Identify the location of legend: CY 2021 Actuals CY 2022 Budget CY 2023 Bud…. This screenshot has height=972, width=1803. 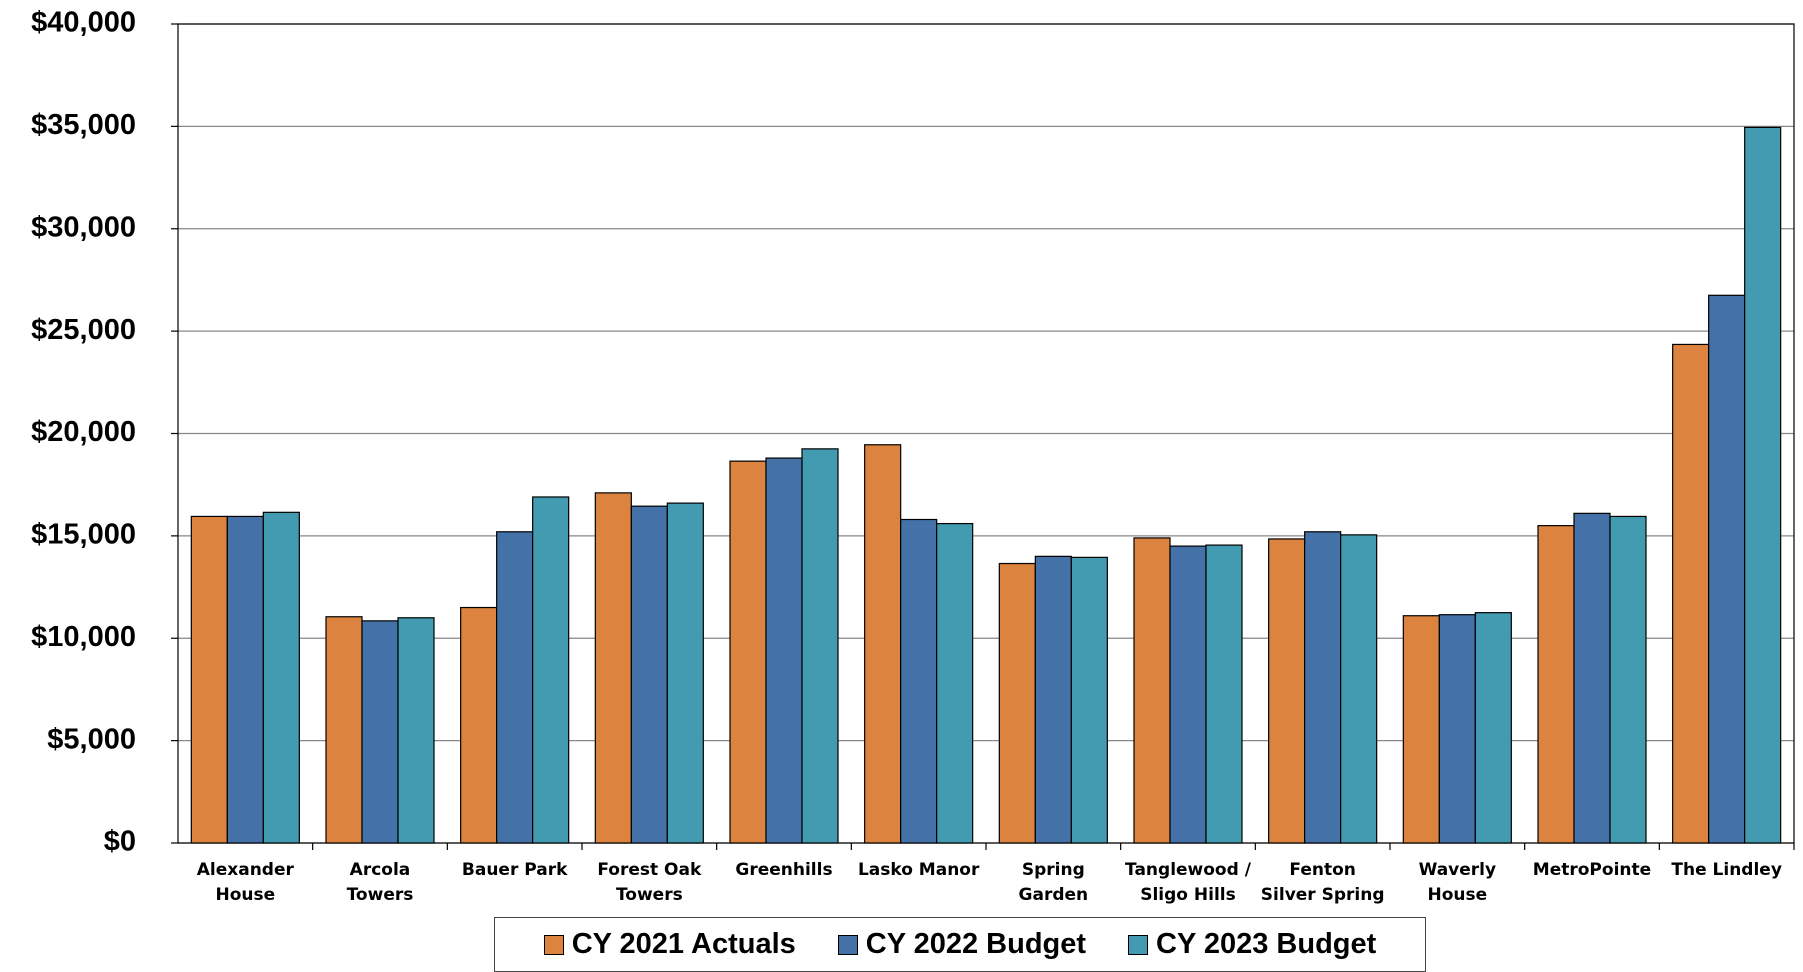
(960, 944).